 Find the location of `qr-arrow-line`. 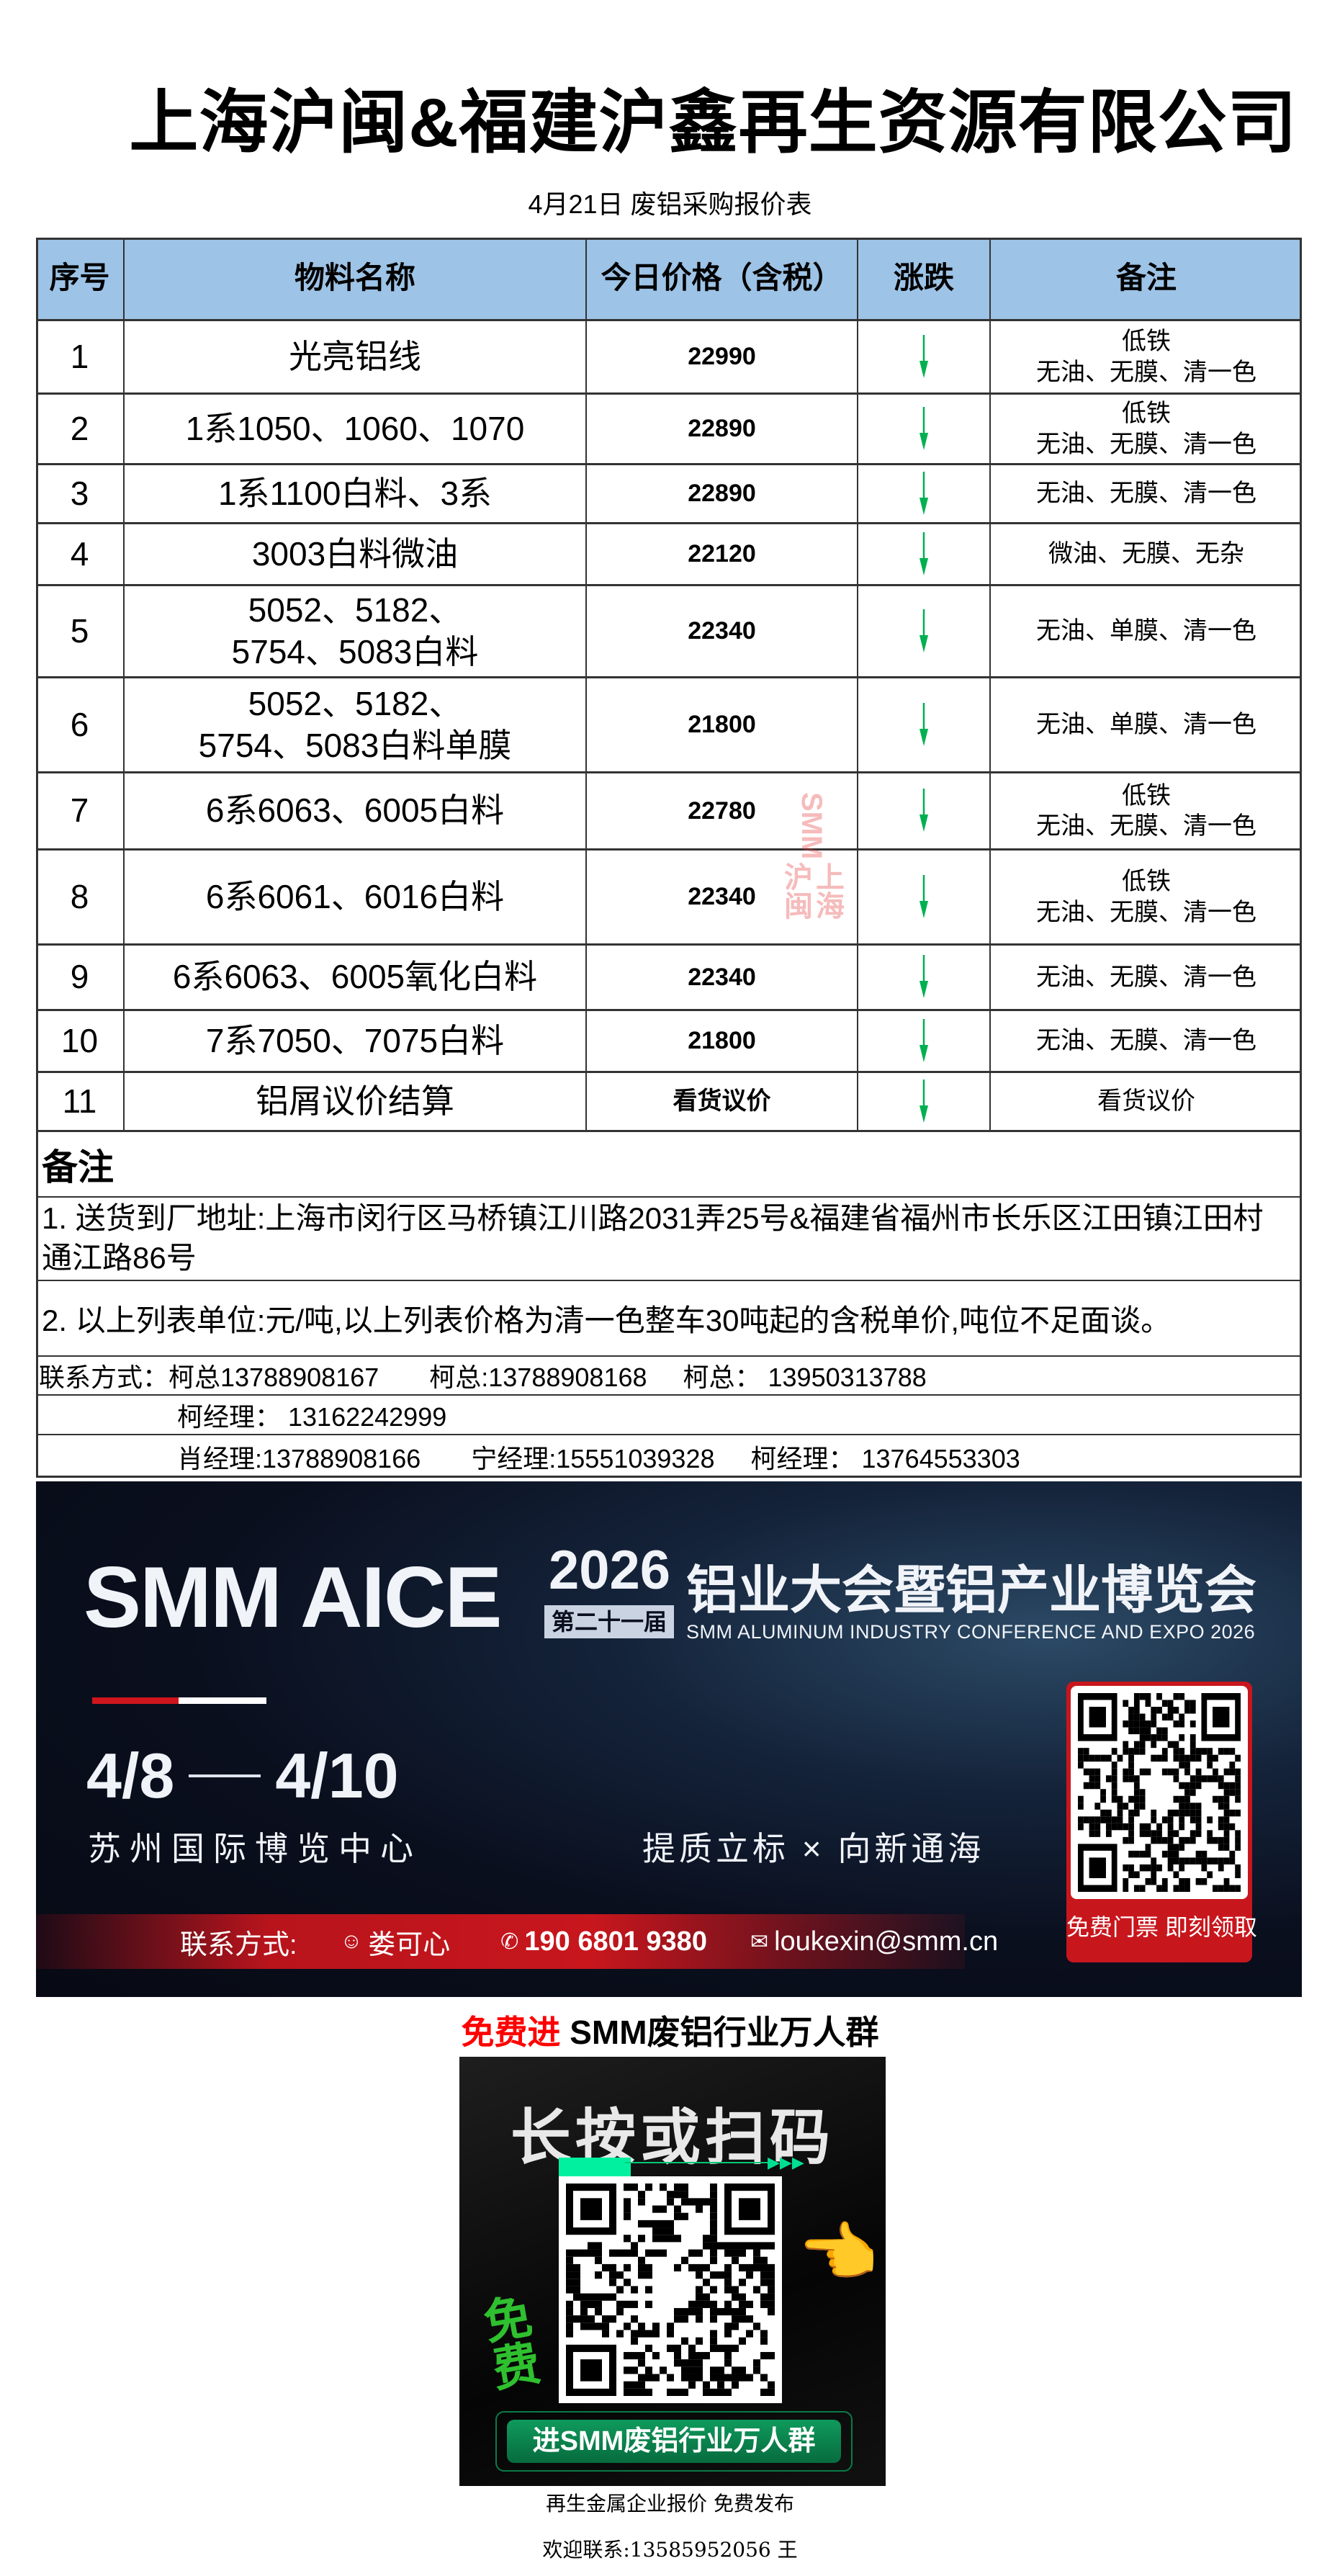

qr-arrow-line is located at coordinates (697, 2162).